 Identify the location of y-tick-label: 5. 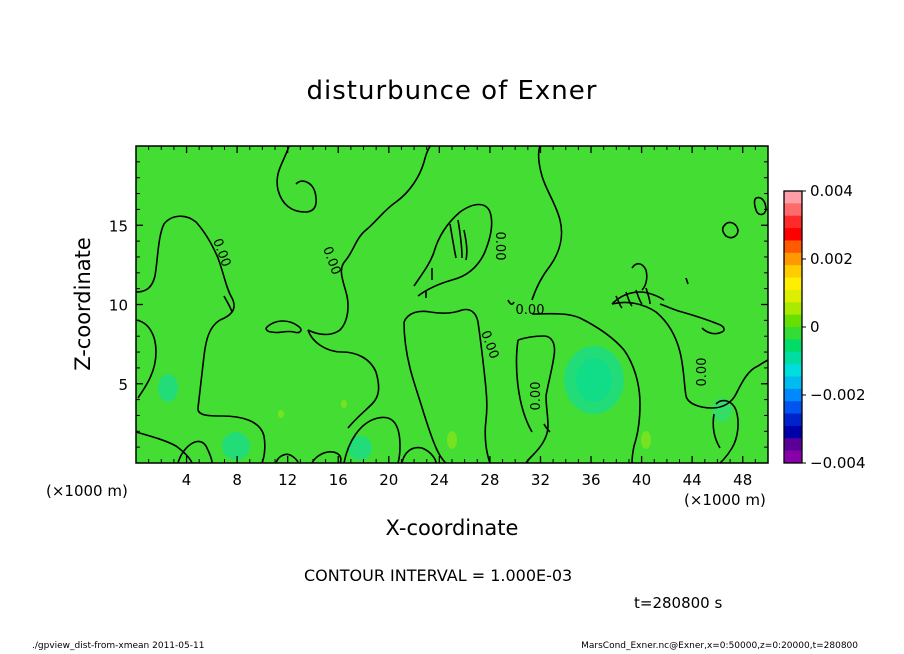
(123, 385).